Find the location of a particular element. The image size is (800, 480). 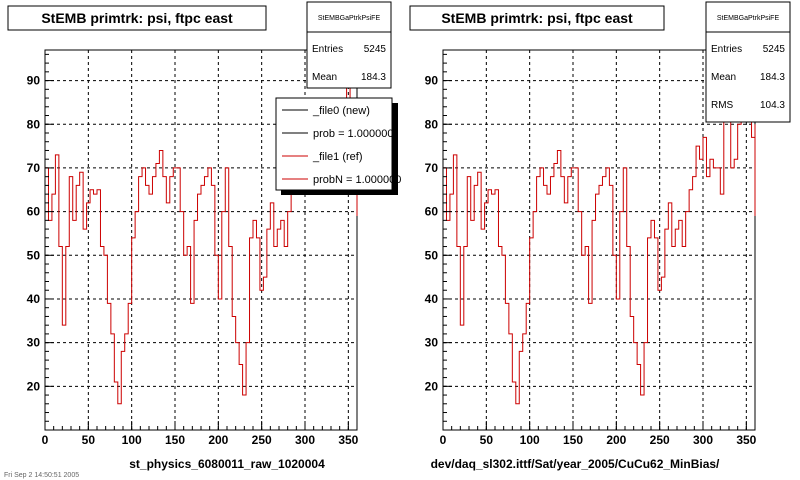

legend-entry-ref: _file1 (ref) is located at coordinates (337, 157).